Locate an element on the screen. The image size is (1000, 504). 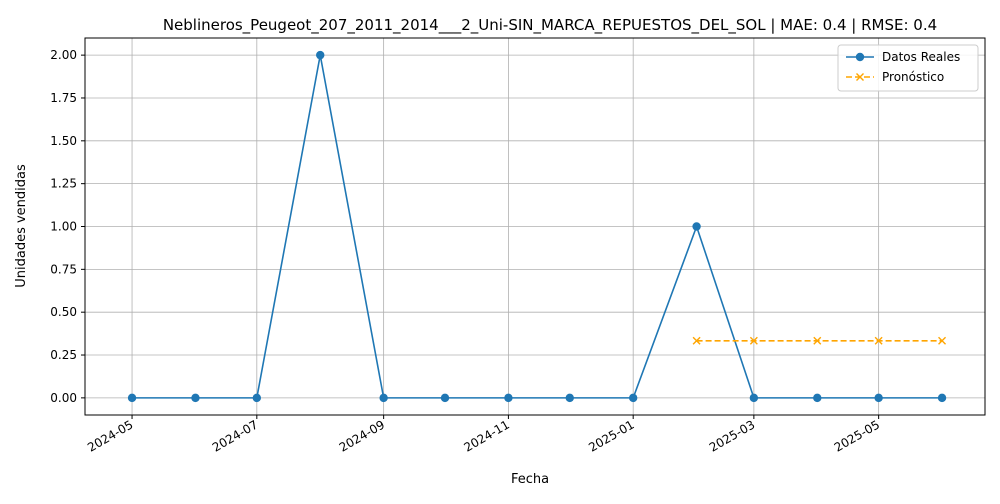
x-tick-label: 2025-05 is located at coordinates (857, 435).